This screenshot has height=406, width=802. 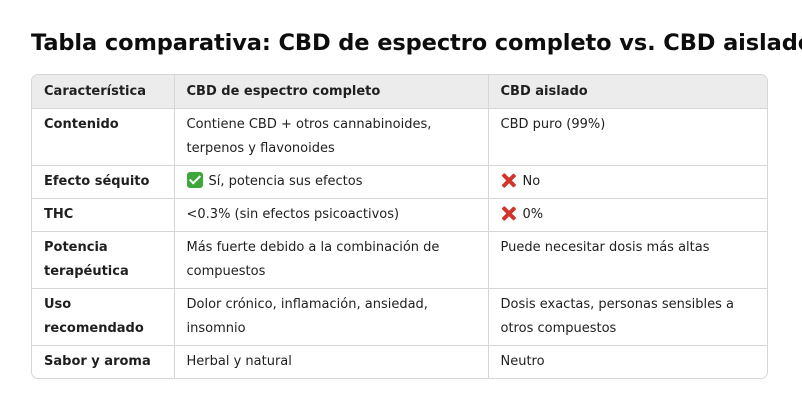 What do you see at coordinates (627, 215) in the screenshot?
I see `cell-isolate: 0%` at bounding box center [627, 215].